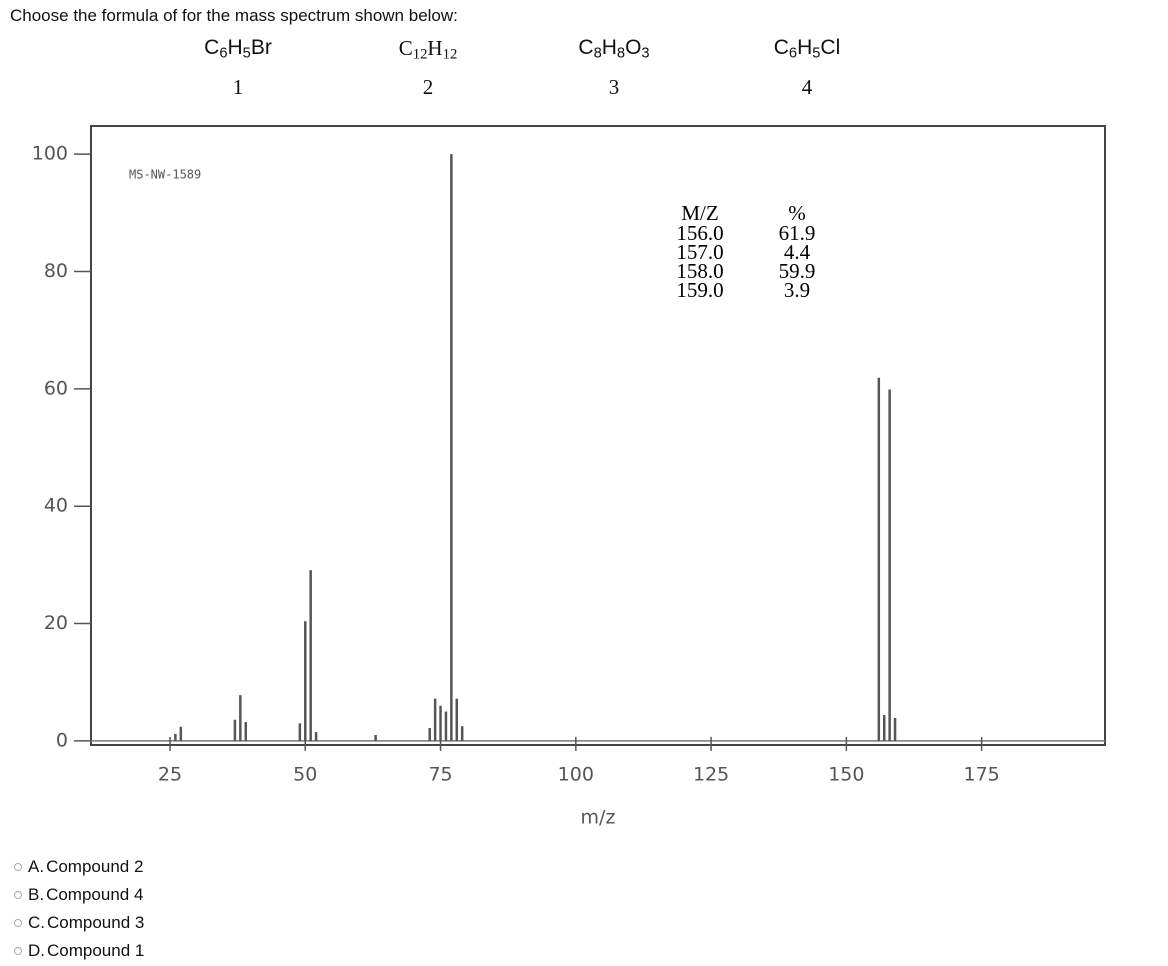 This screenshot has width=1168, height=966. I want to click on x-tick-label: 25, so click(170, 775).